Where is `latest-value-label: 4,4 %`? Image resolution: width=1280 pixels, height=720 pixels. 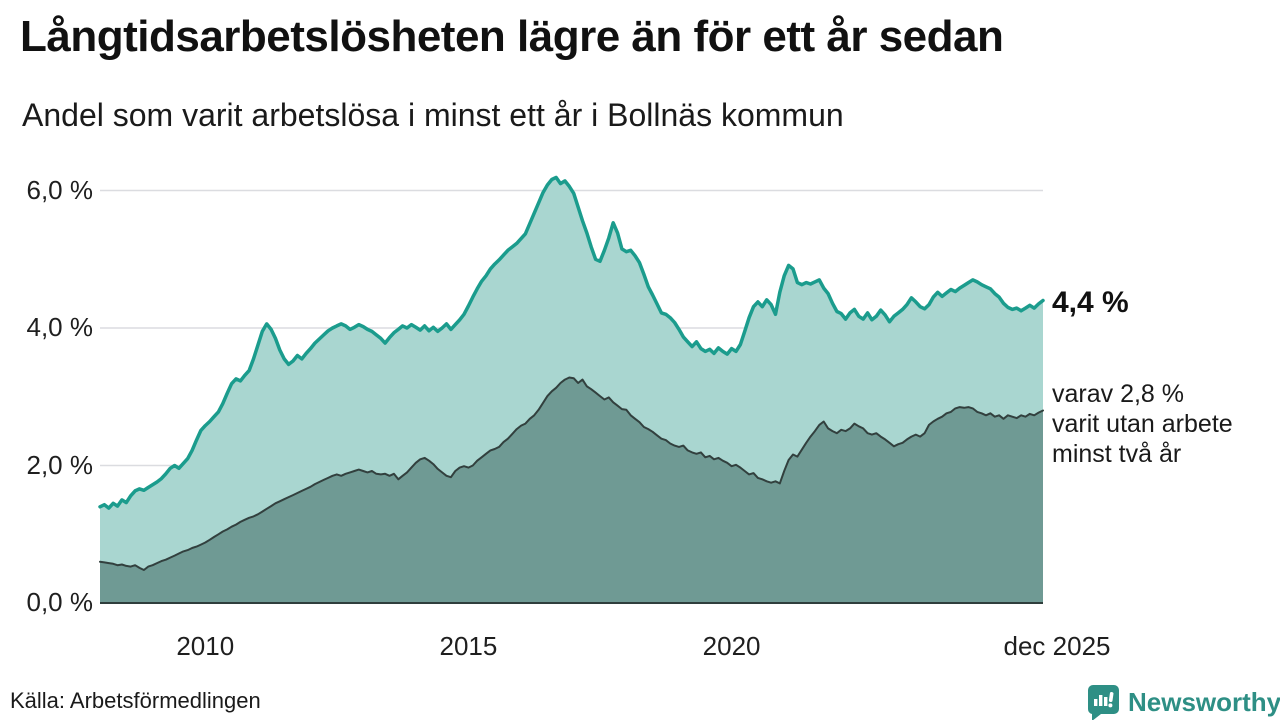
latest-value-label: 4,4 % is located at coordinates (1090, 302).